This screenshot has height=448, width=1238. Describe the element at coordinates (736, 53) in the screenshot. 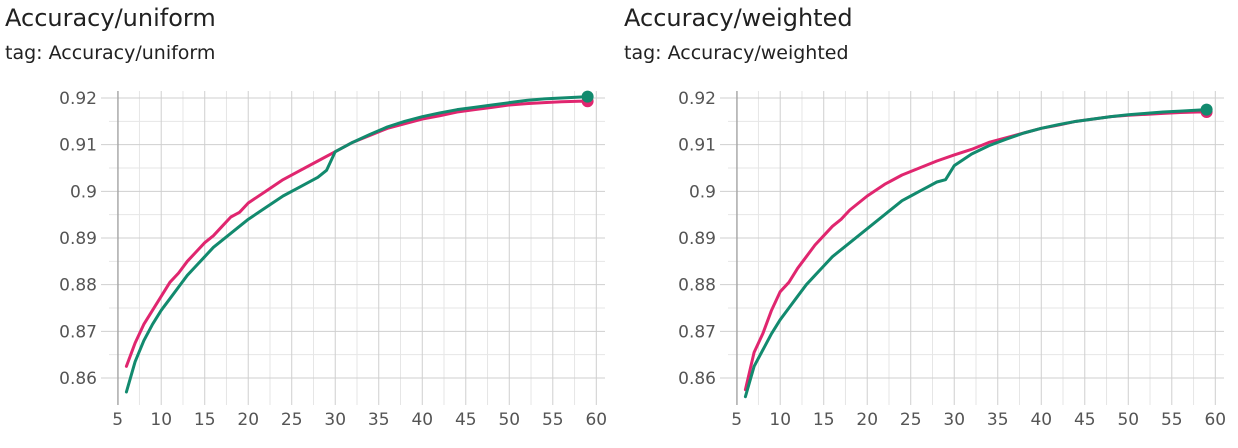

I see `chart-tag: tag: Accuracy/weighted` at that location.